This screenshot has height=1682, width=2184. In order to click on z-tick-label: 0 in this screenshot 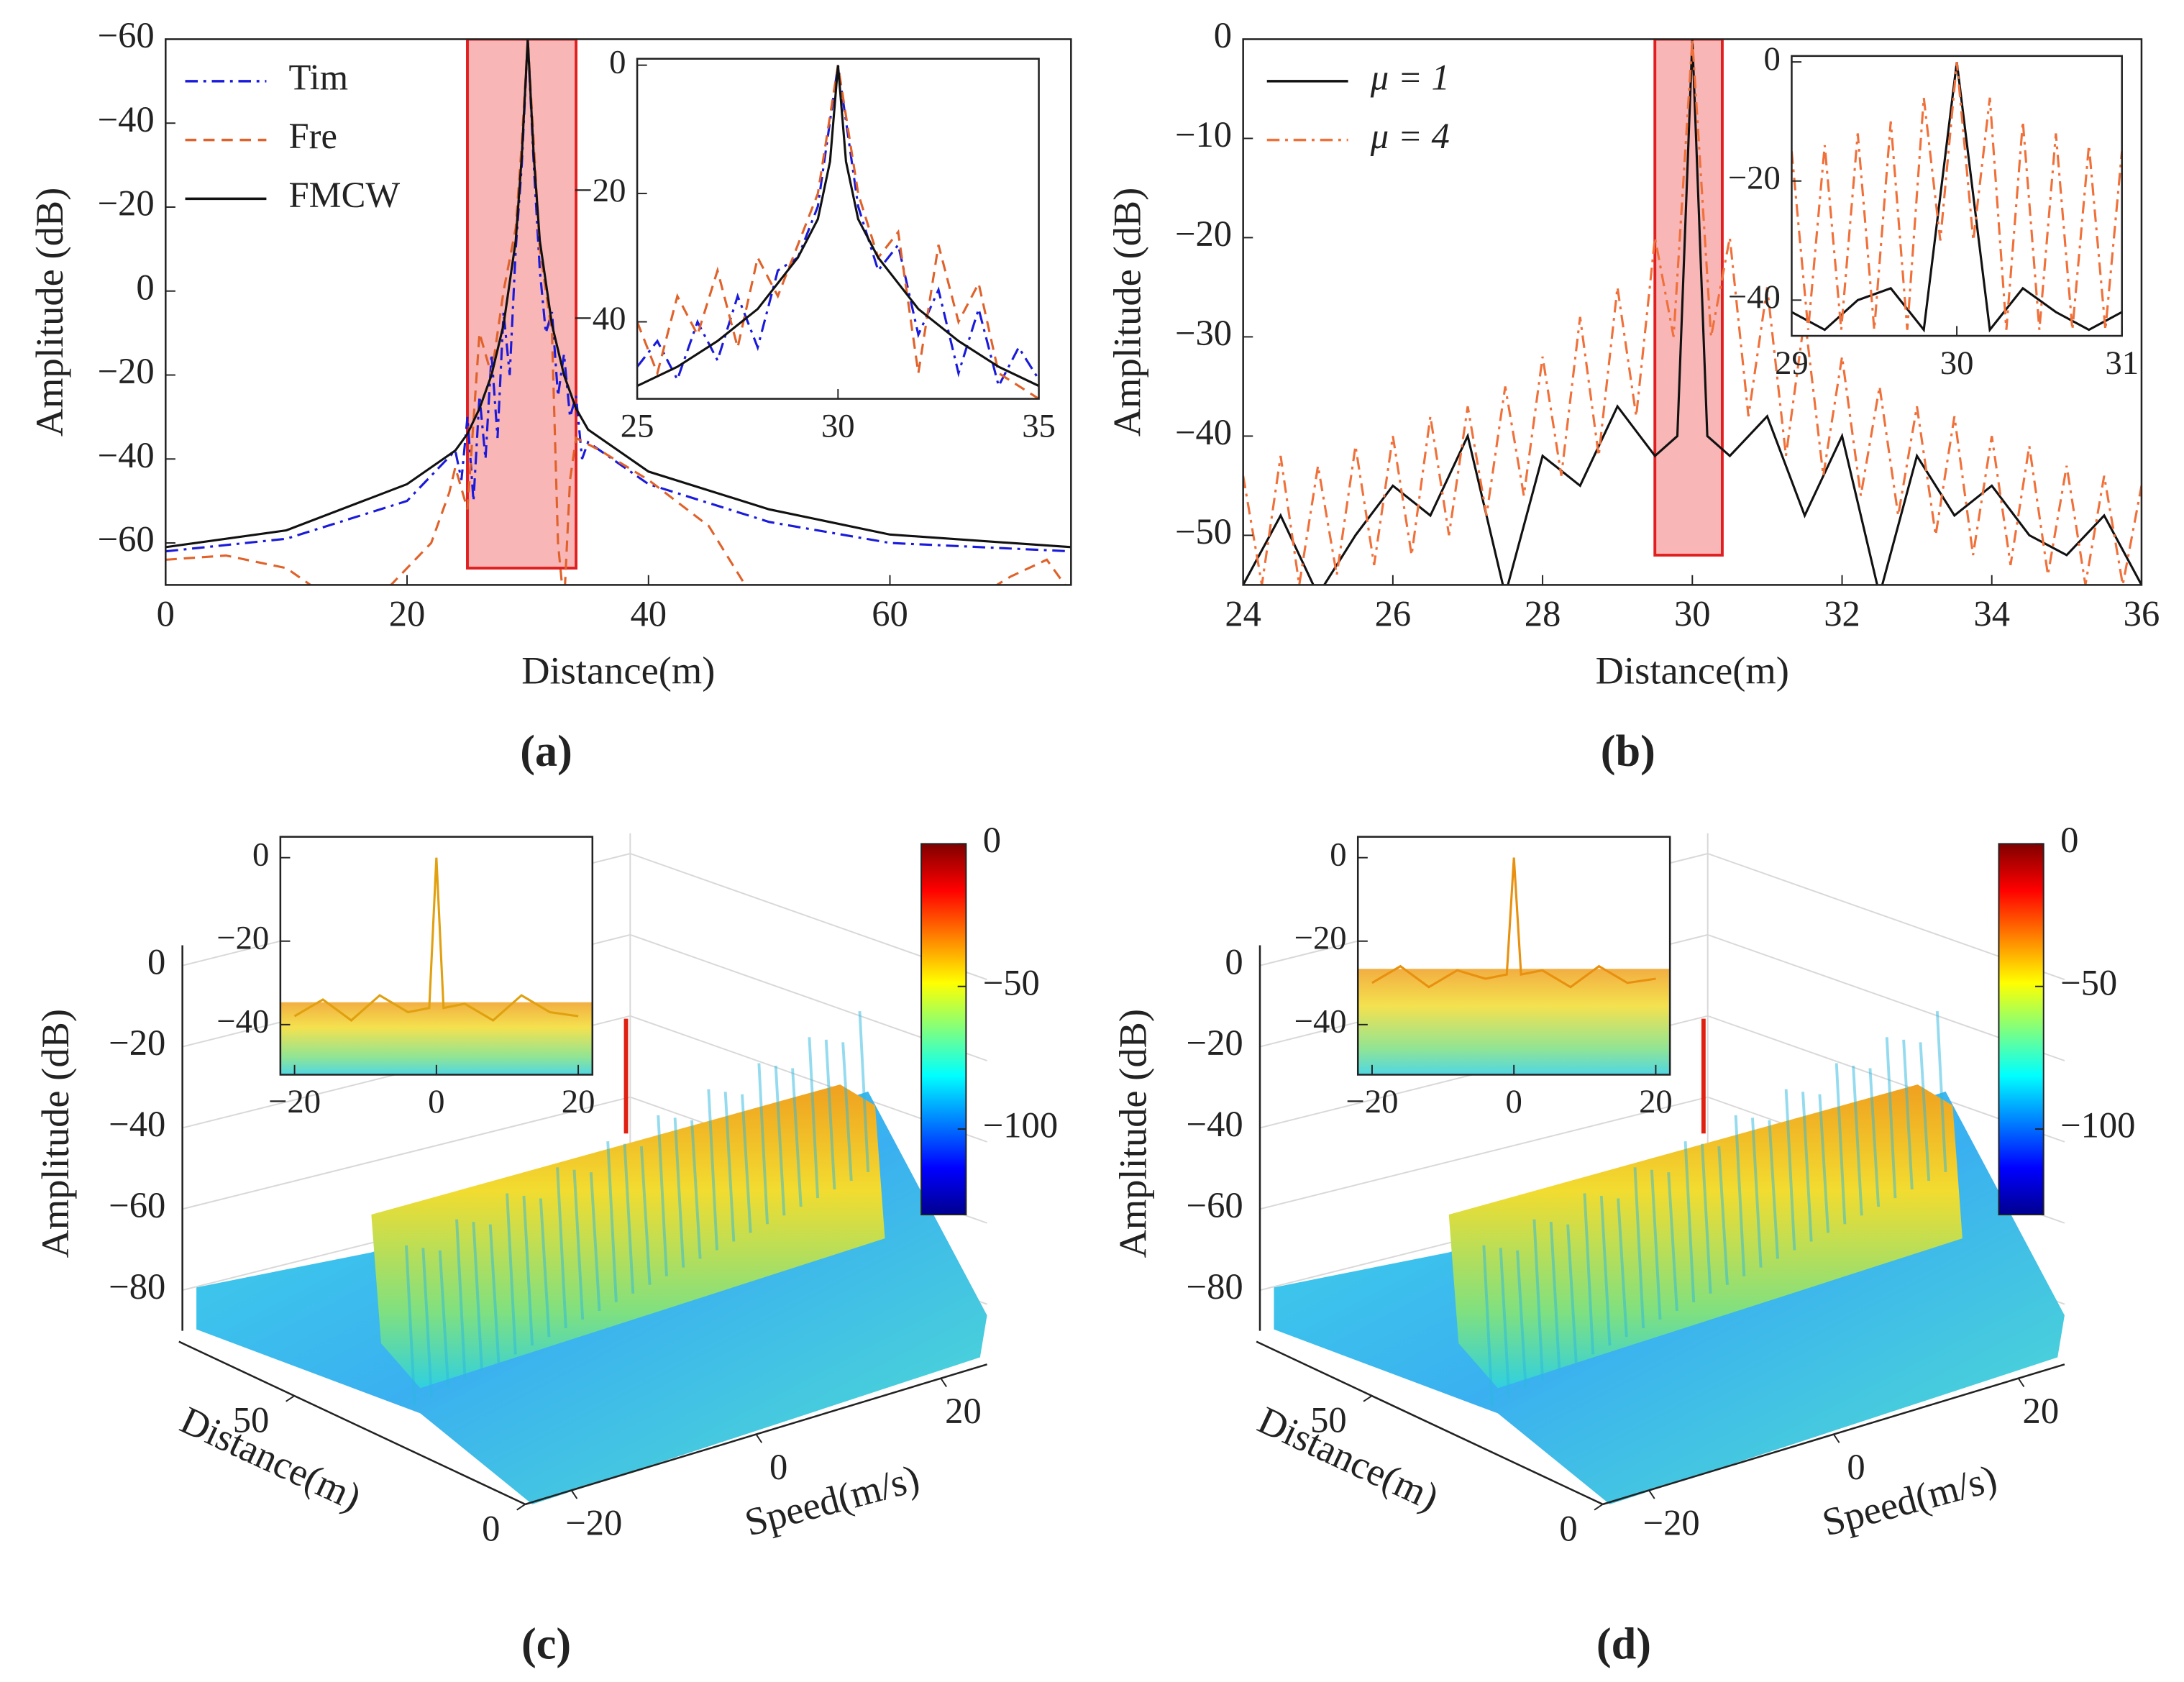, I will do `click(1234, 961)`.